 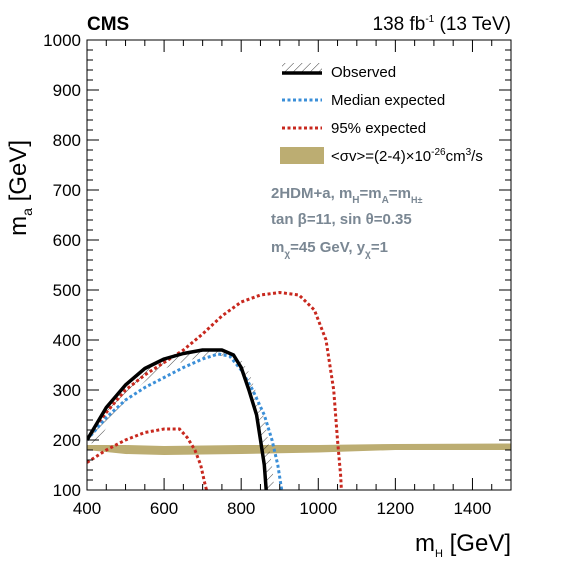 What do you see at coordinates (67, 240) in the screenshot?
I see `y-tick-label: 600` at bounding box center [67, 240].